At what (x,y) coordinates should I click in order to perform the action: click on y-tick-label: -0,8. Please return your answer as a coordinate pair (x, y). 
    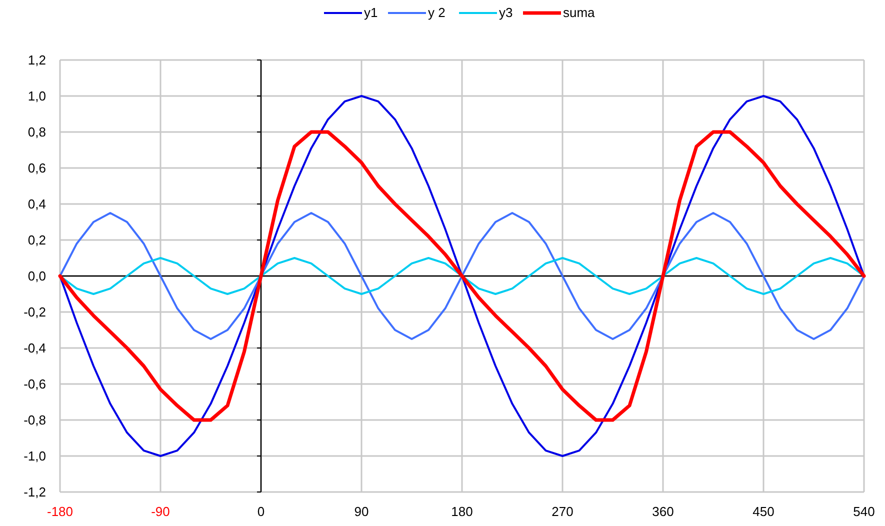
    Looking at the image, I should click on (35, 420).